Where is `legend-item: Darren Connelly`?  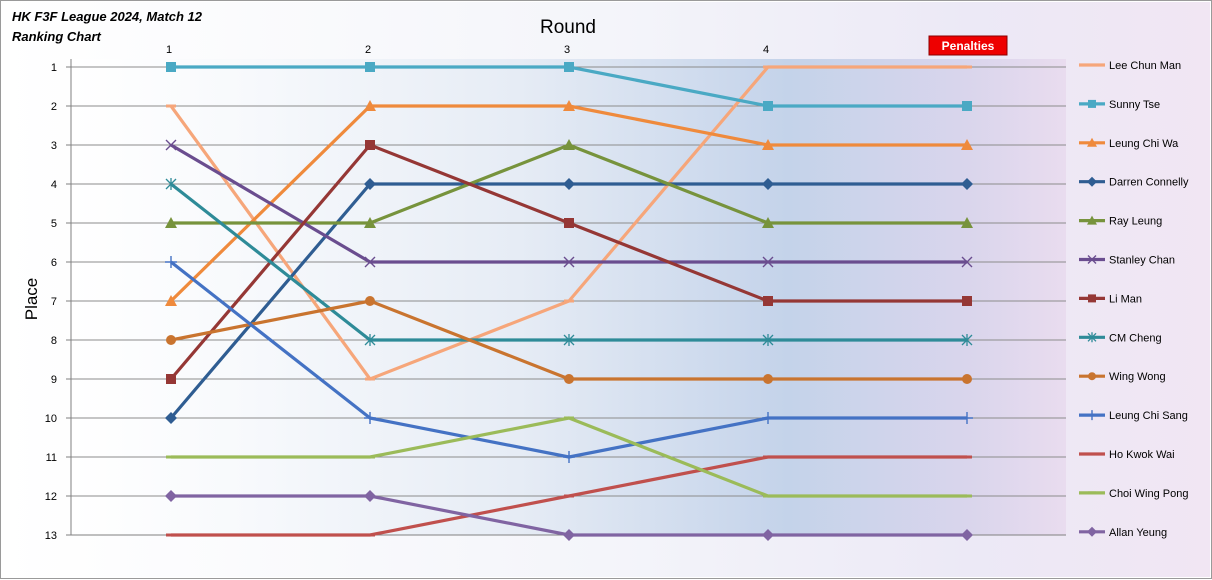
legend-item: Darren Connelly is located at coordinates (1134, 182).